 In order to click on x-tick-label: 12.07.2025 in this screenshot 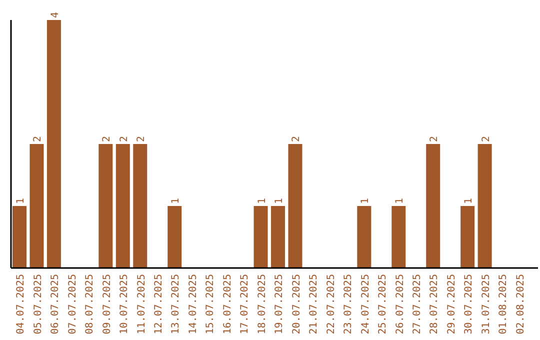, I will do `click(158, 304)`.